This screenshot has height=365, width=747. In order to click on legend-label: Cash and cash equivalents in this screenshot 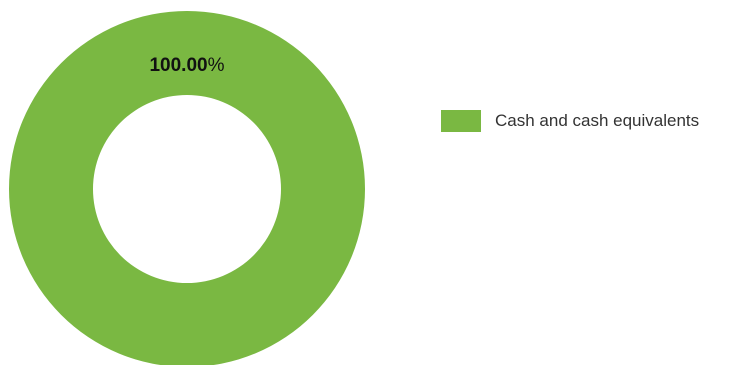, I will do `click(597, 120)`.